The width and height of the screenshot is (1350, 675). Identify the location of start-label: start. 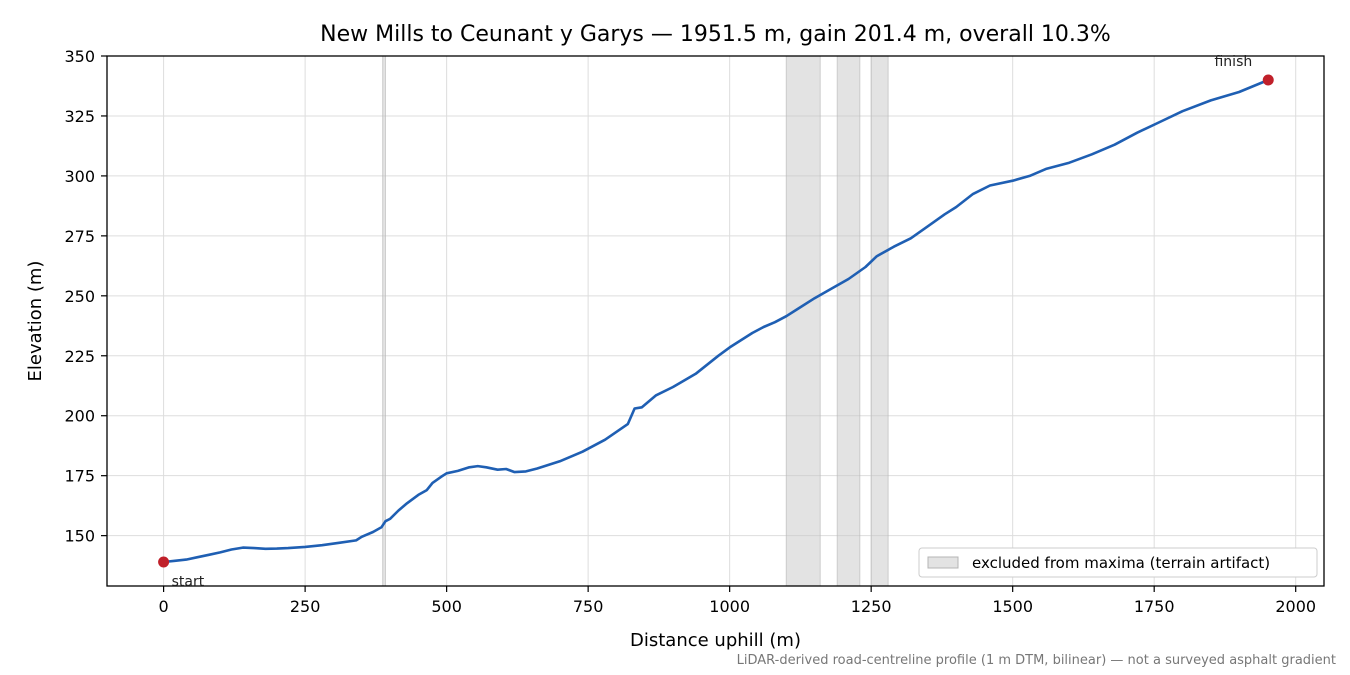
(188, 582).